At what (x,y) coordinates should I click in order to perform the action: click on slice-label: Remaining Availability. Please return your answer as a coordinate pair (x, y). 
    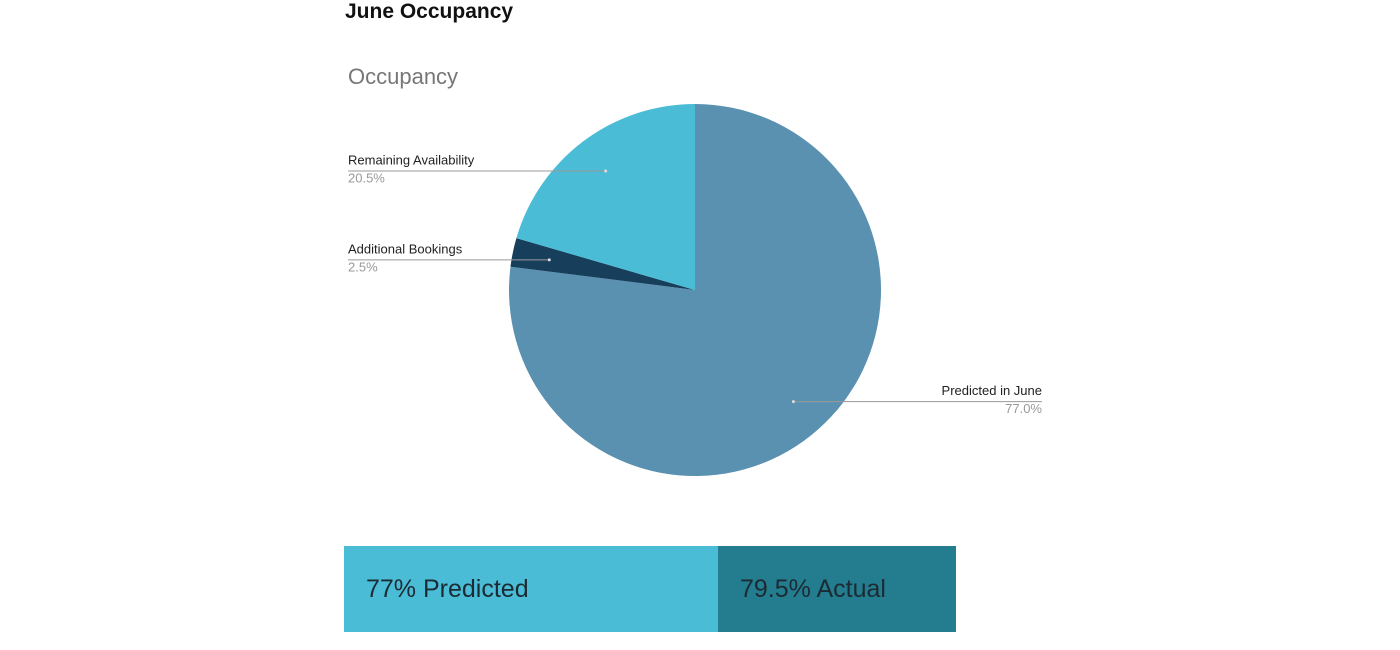
    Looking at the image, I should click on (411, 159).